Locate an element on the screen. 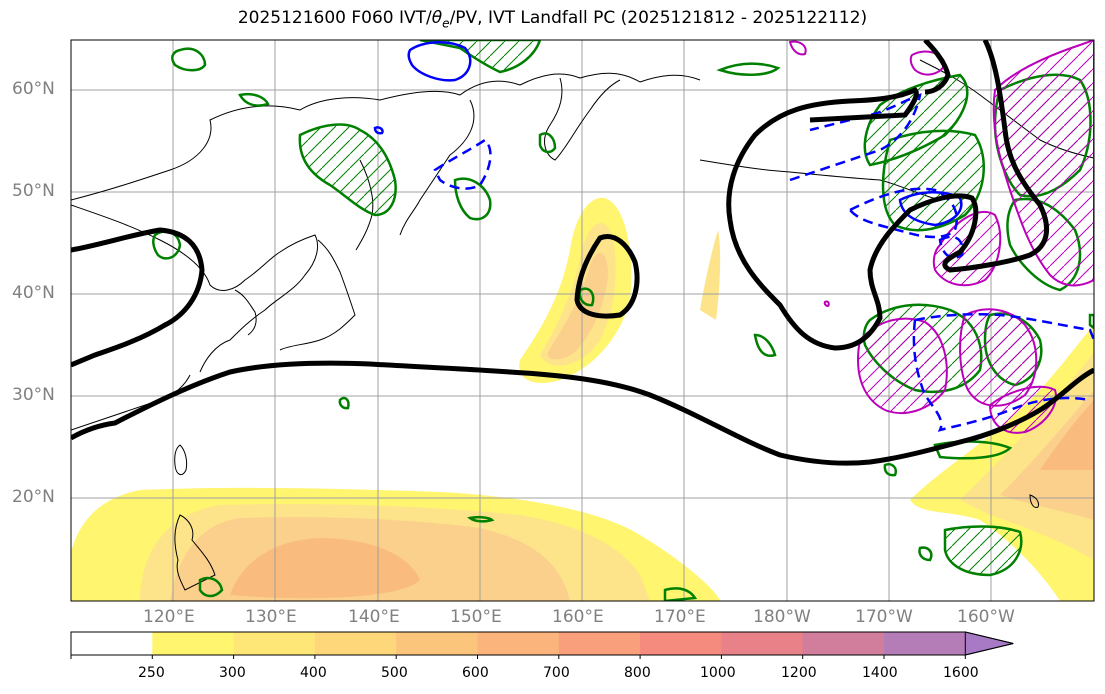  colorbar-label-1400: 1400 is located at coordinates (880, 673).